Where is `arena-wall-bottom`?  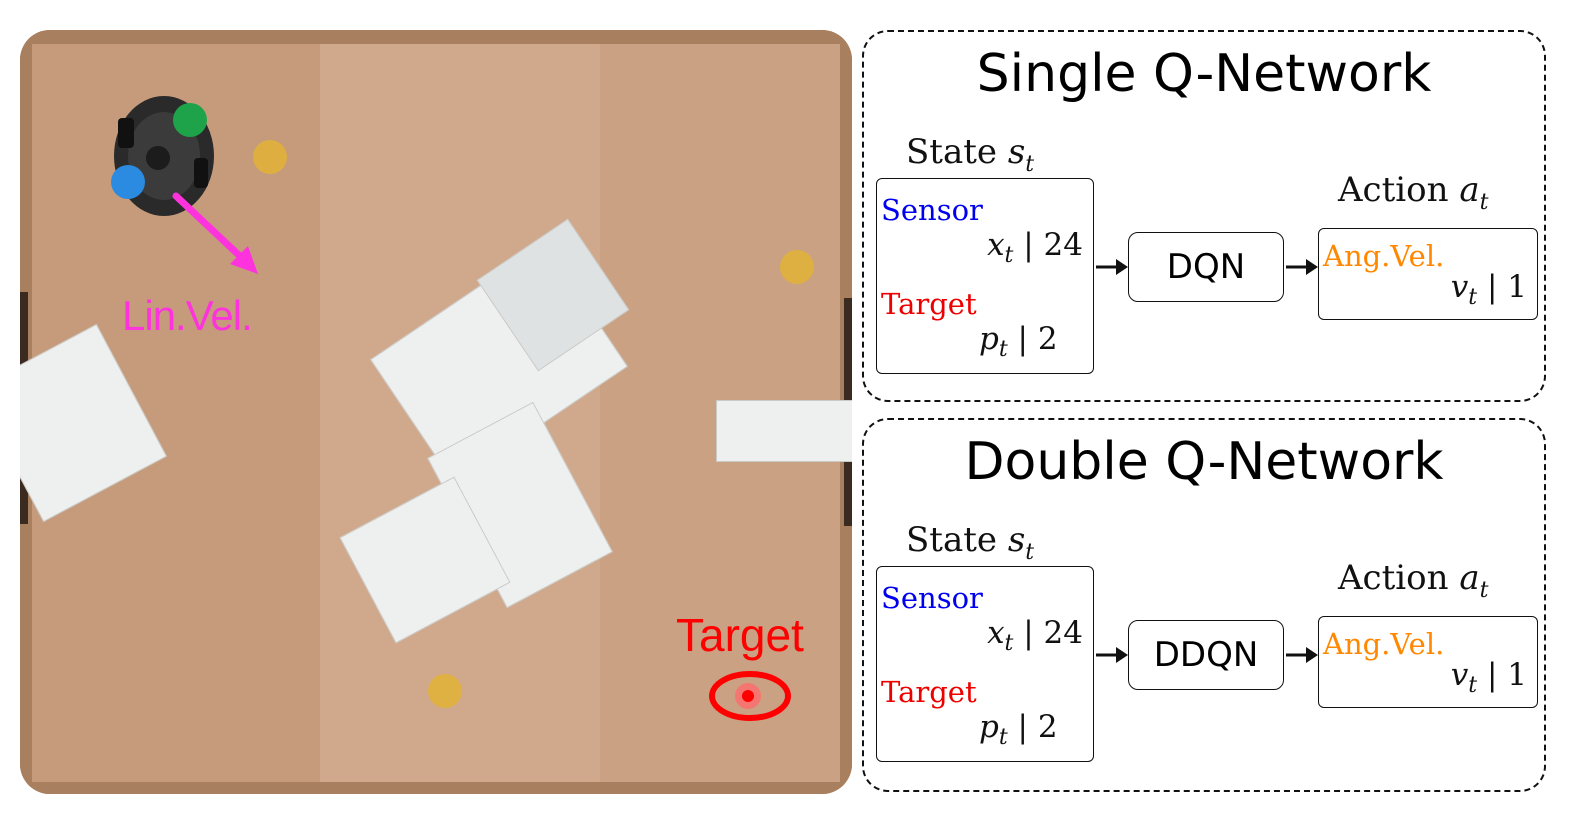 arena-wall-bottom is located at coordinates (436, 788).